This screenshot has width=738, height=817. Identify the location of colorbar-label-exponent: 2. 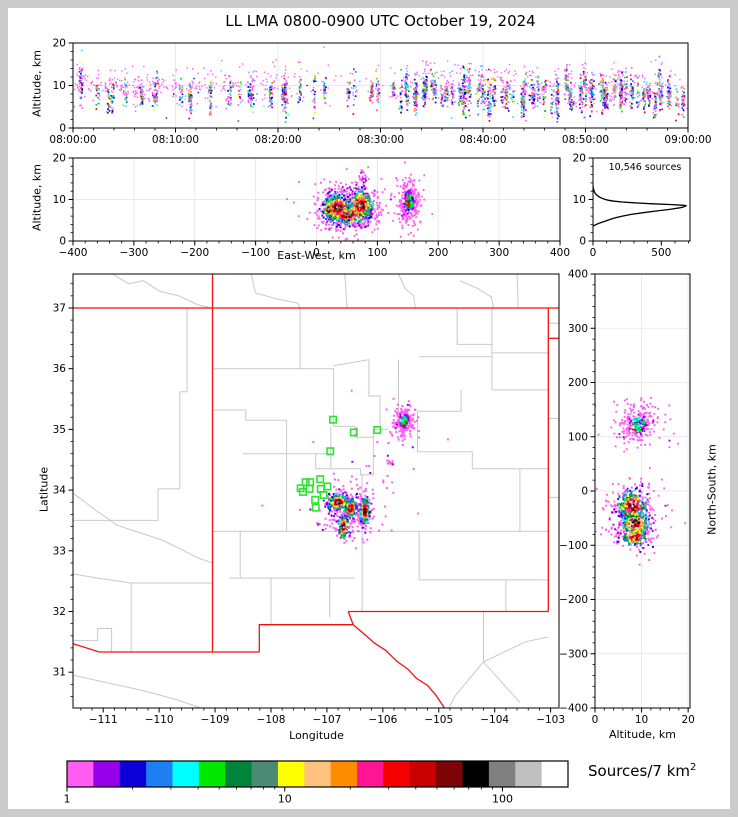
(693, 767).